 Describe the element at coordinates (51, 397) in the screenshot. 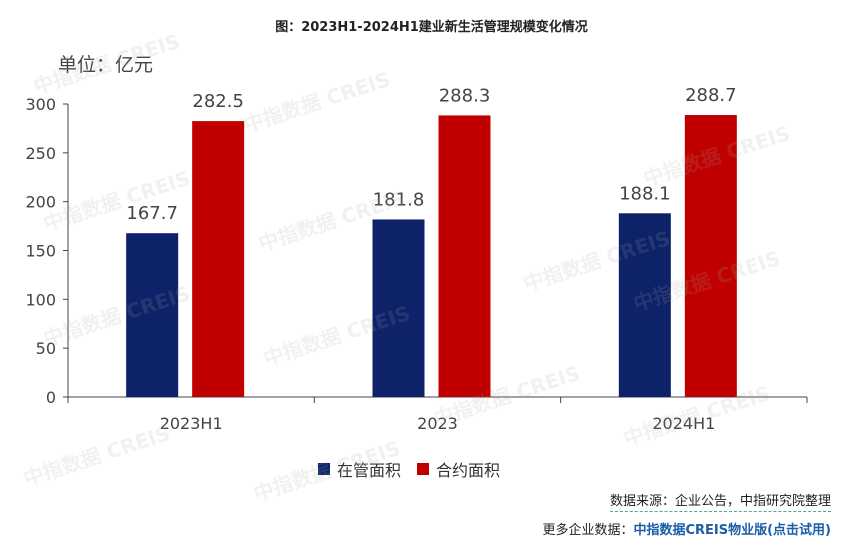

I see `y-tick-label: 0` at that location.